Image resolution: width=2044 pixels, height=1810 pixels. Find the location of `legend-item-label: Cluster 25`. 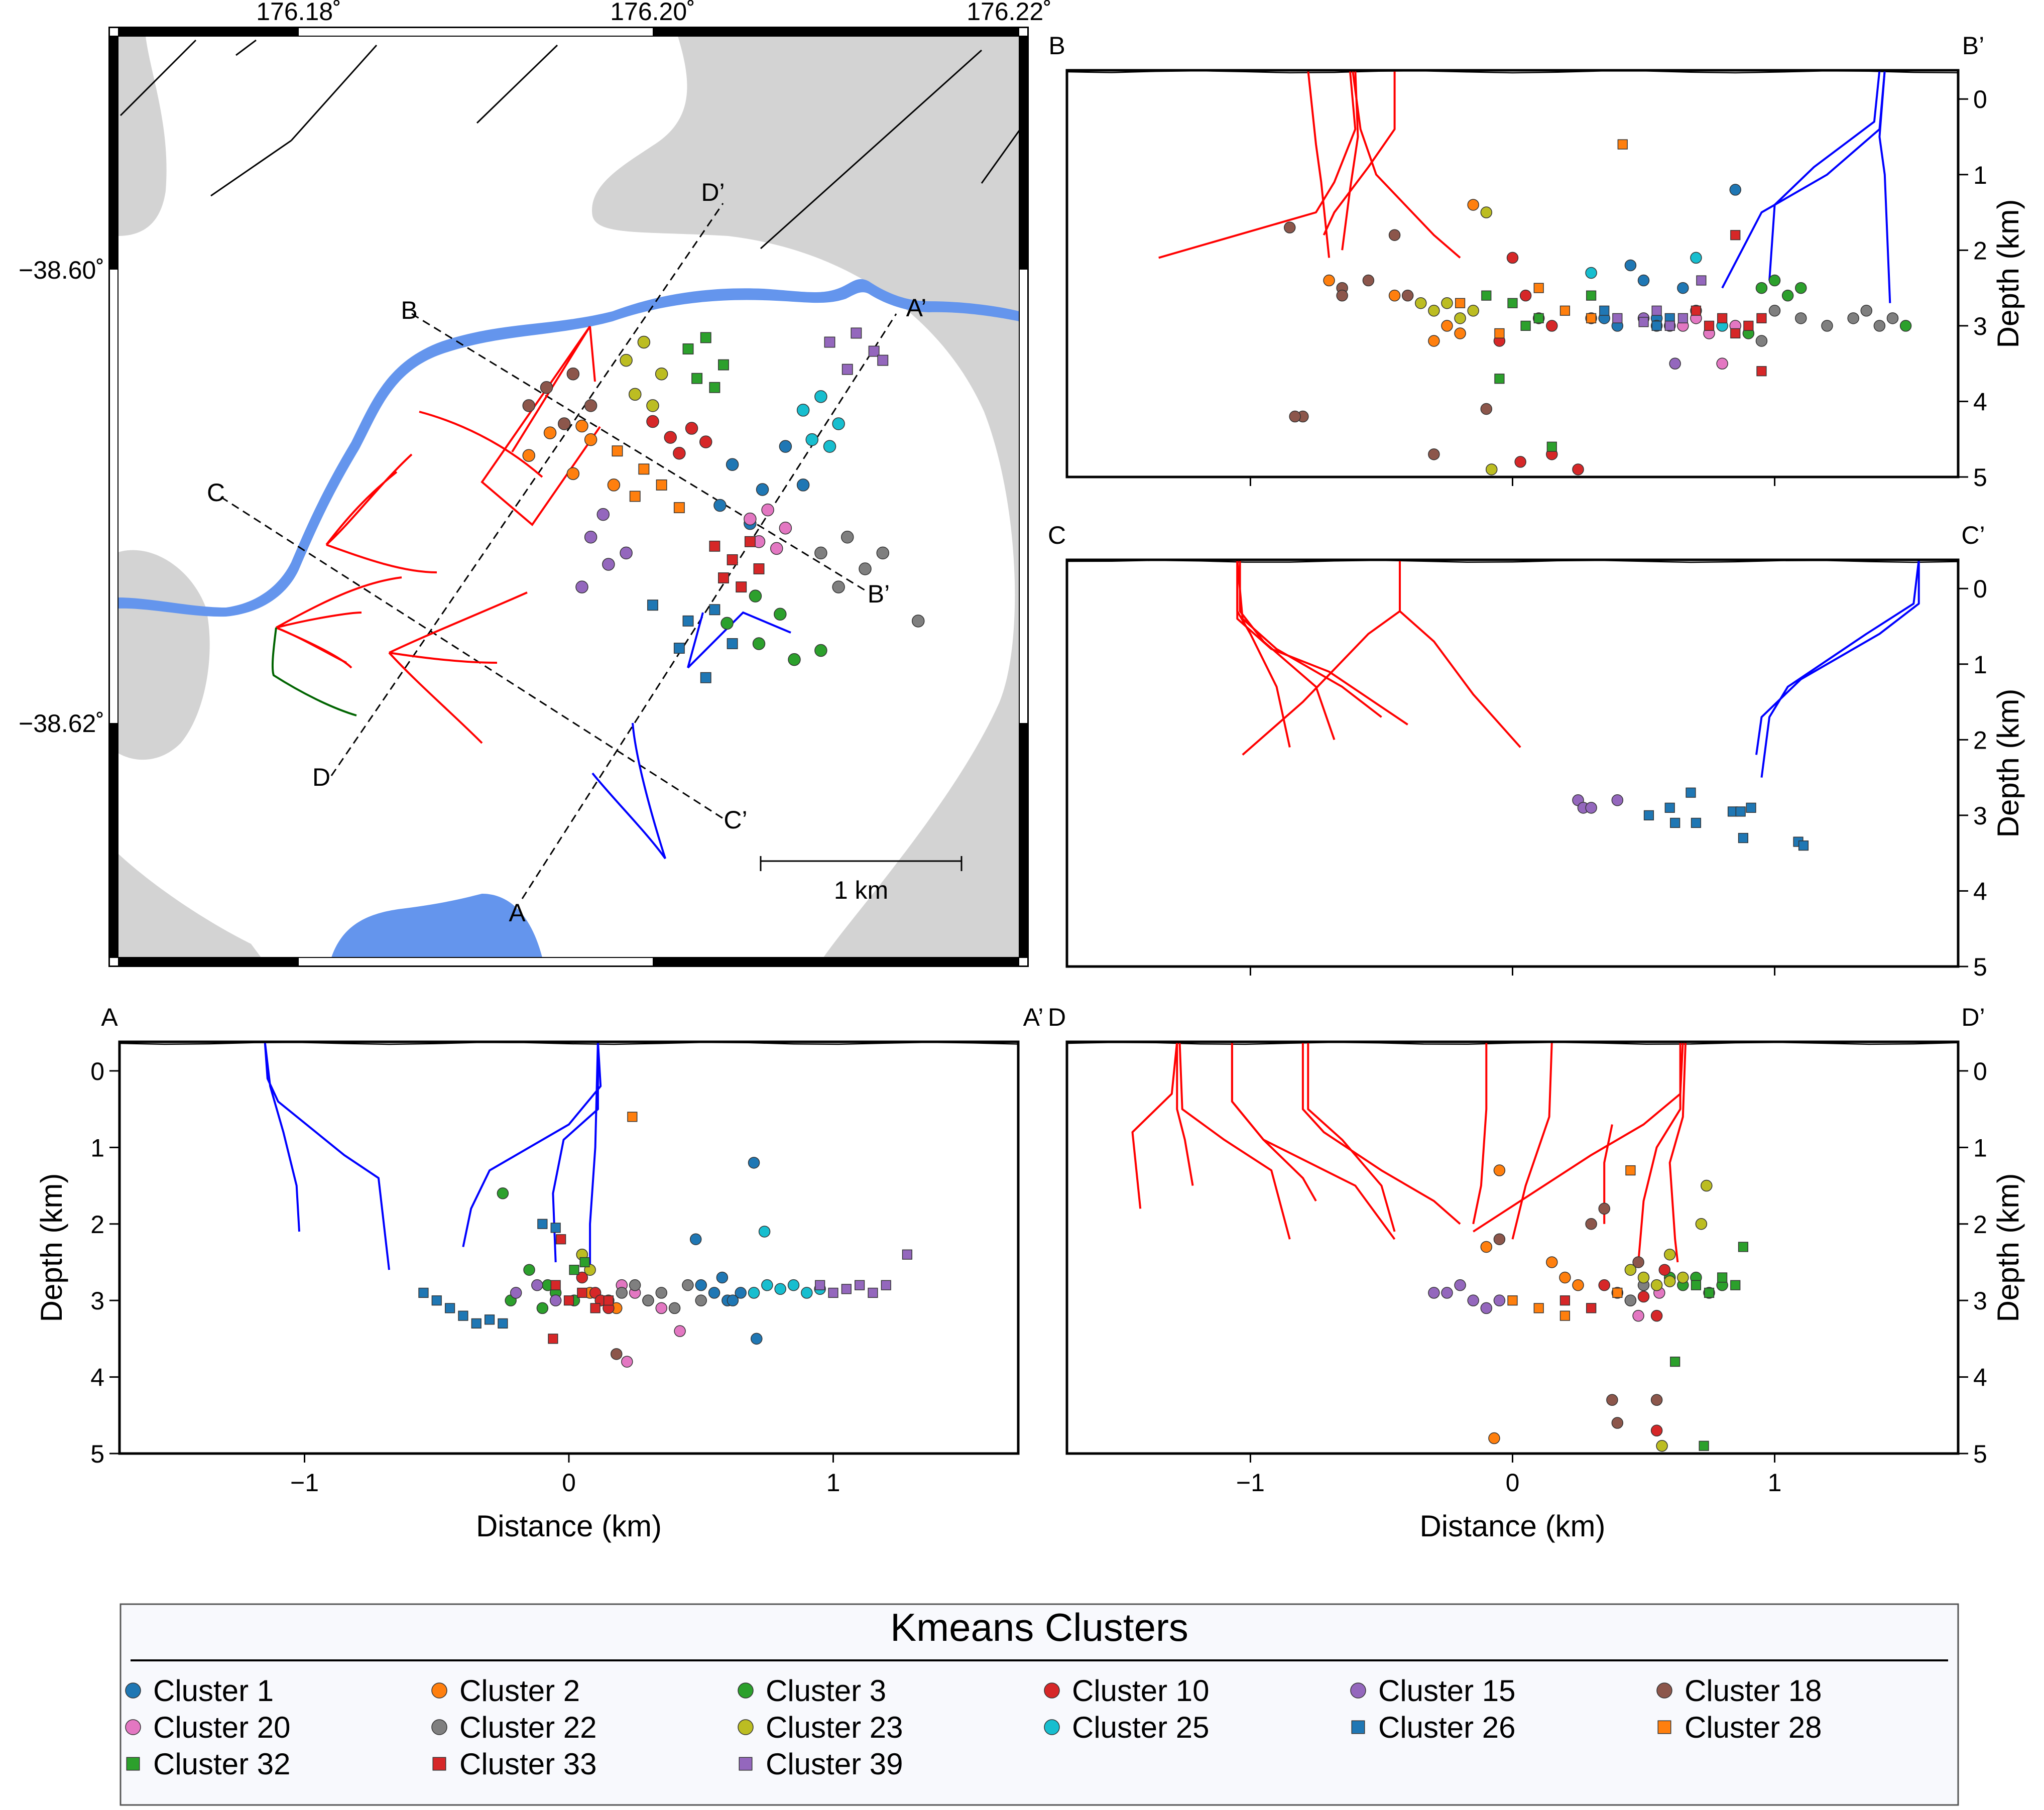

legend-item-label: Cluster 25 is located at coordinates (1140, 1727).